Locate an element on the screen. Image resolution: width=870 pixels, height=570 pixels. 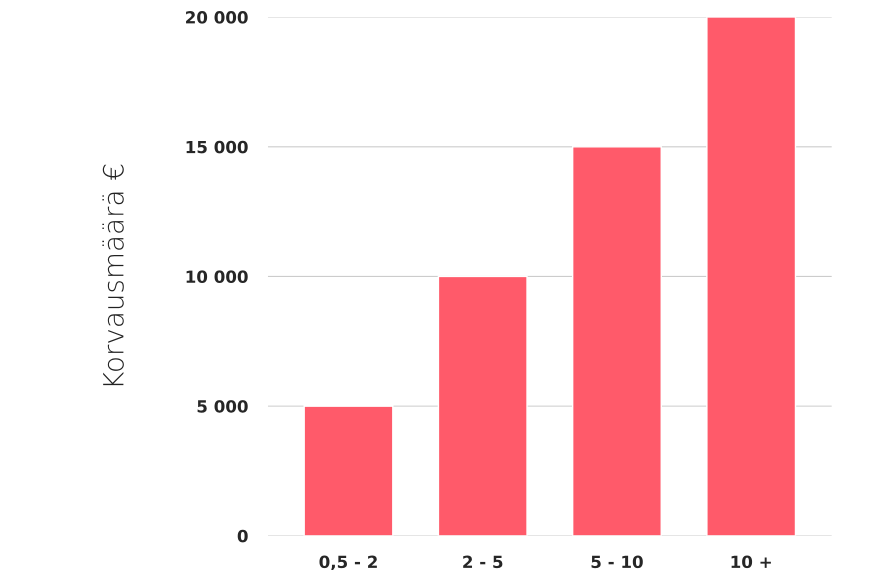
x-tick-label: 5 - 10 is located at coordinates (617, 562).